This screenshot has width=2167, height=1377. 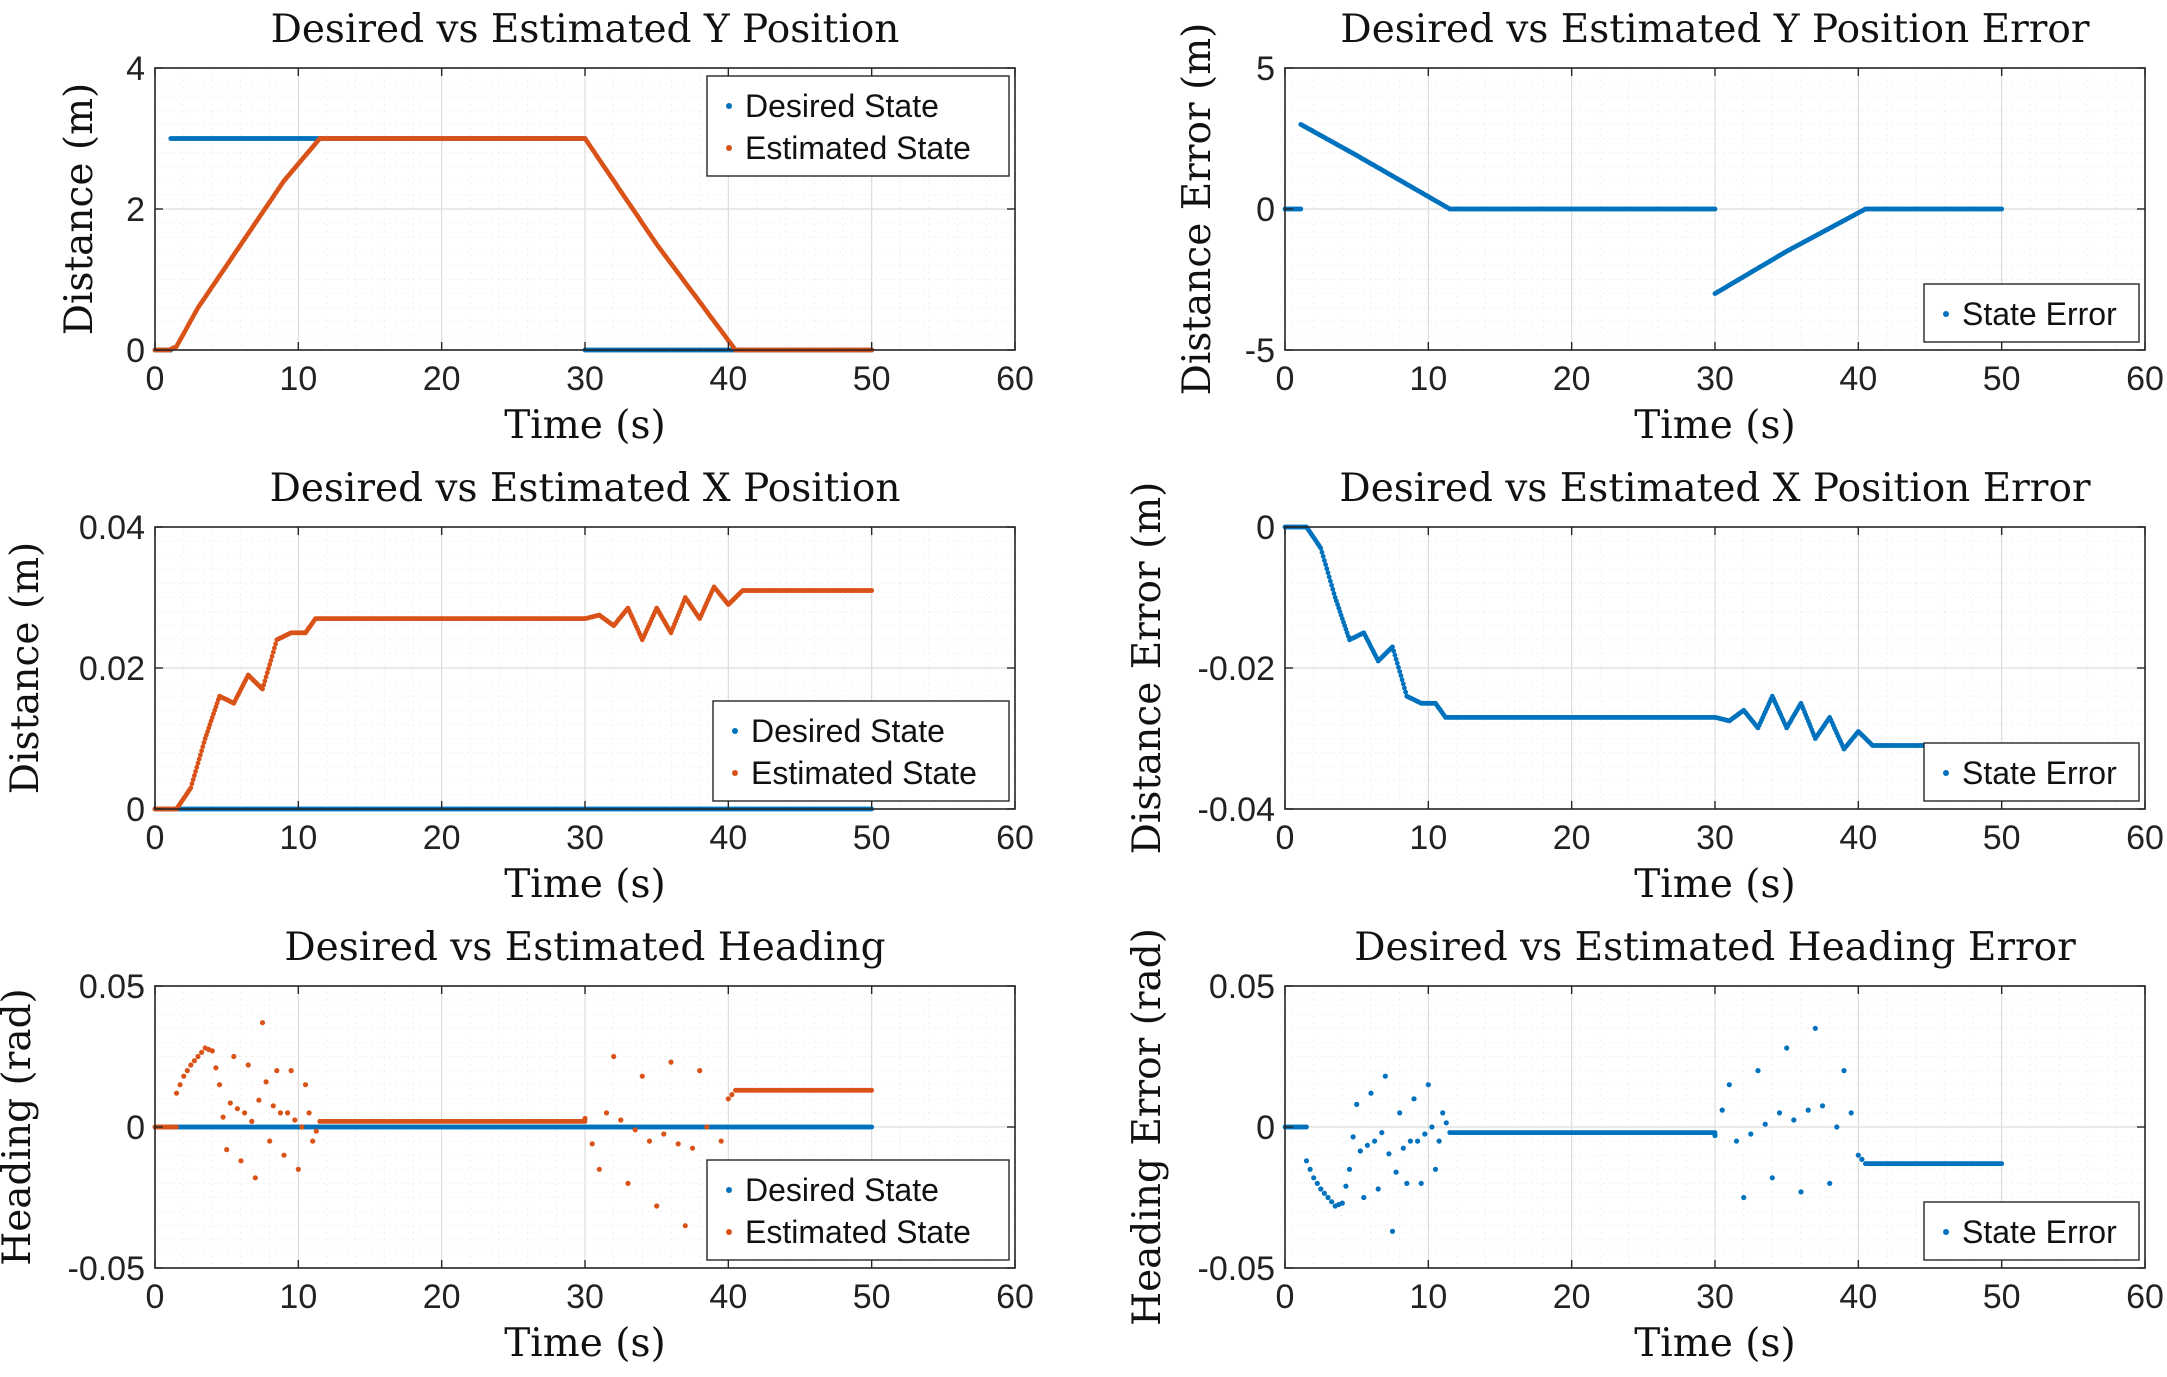 I want to click on y-axis-label: Distance (m), so click(x=79, y=209).